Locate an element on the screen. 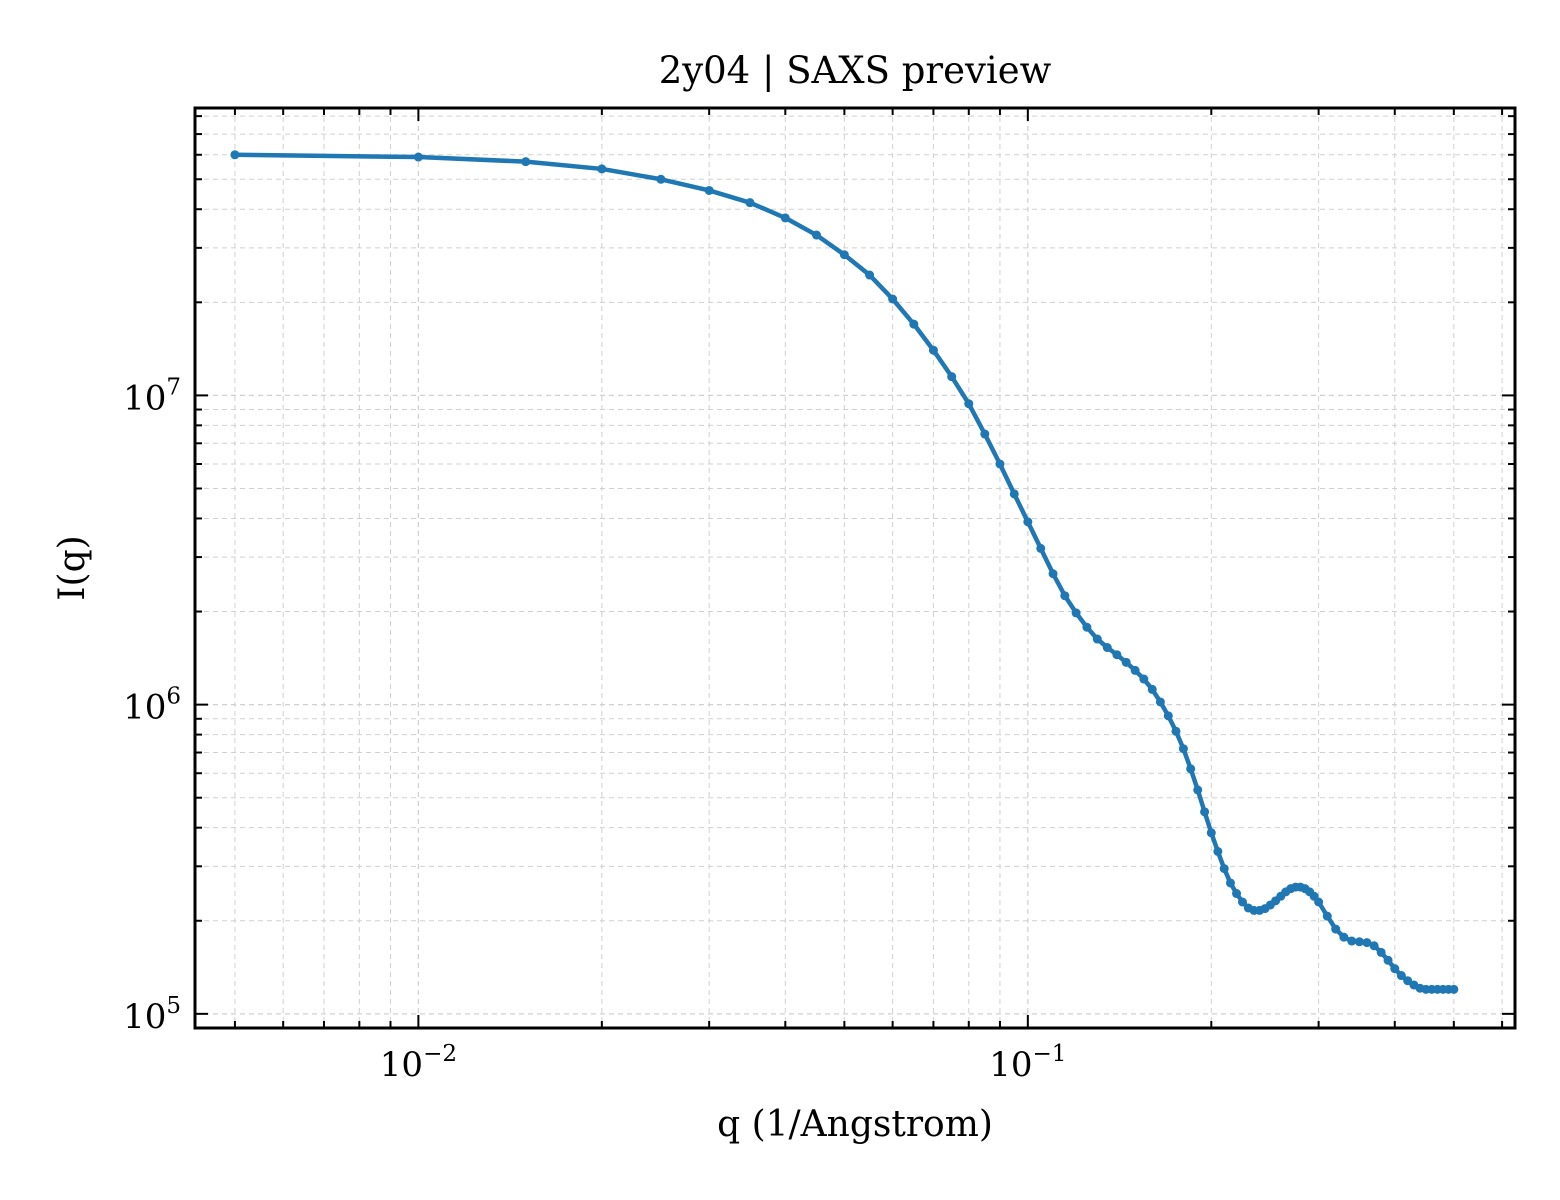 This screenshot has width=1560, height=1200. x-tick-label: 10⁻¹ is located at coordinates (1027, 1063).